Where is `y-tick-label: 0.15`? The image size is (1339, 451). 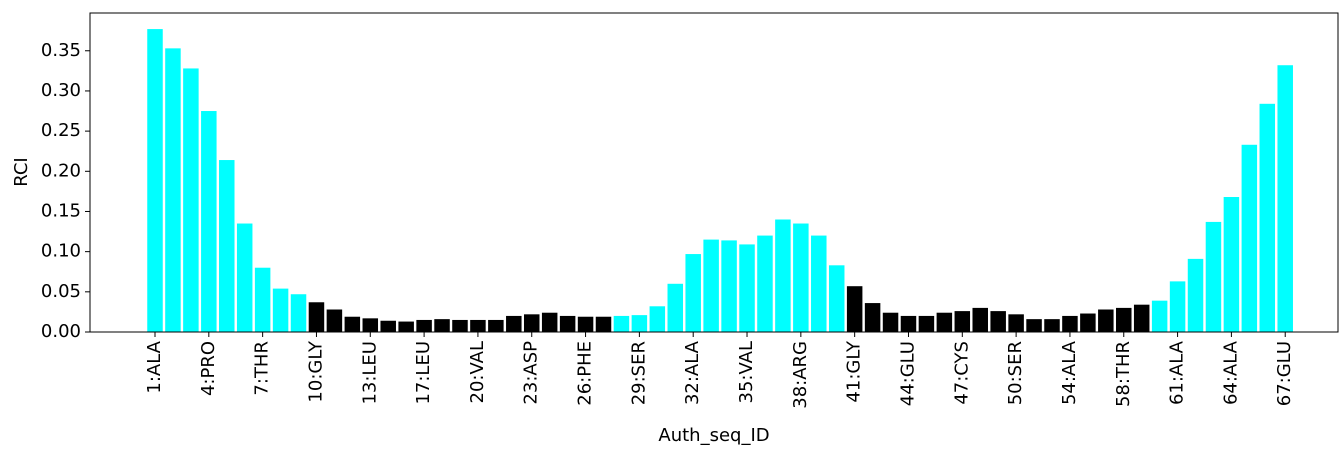
y-tick-label: 0.15 is located at coordinates (61, 210).